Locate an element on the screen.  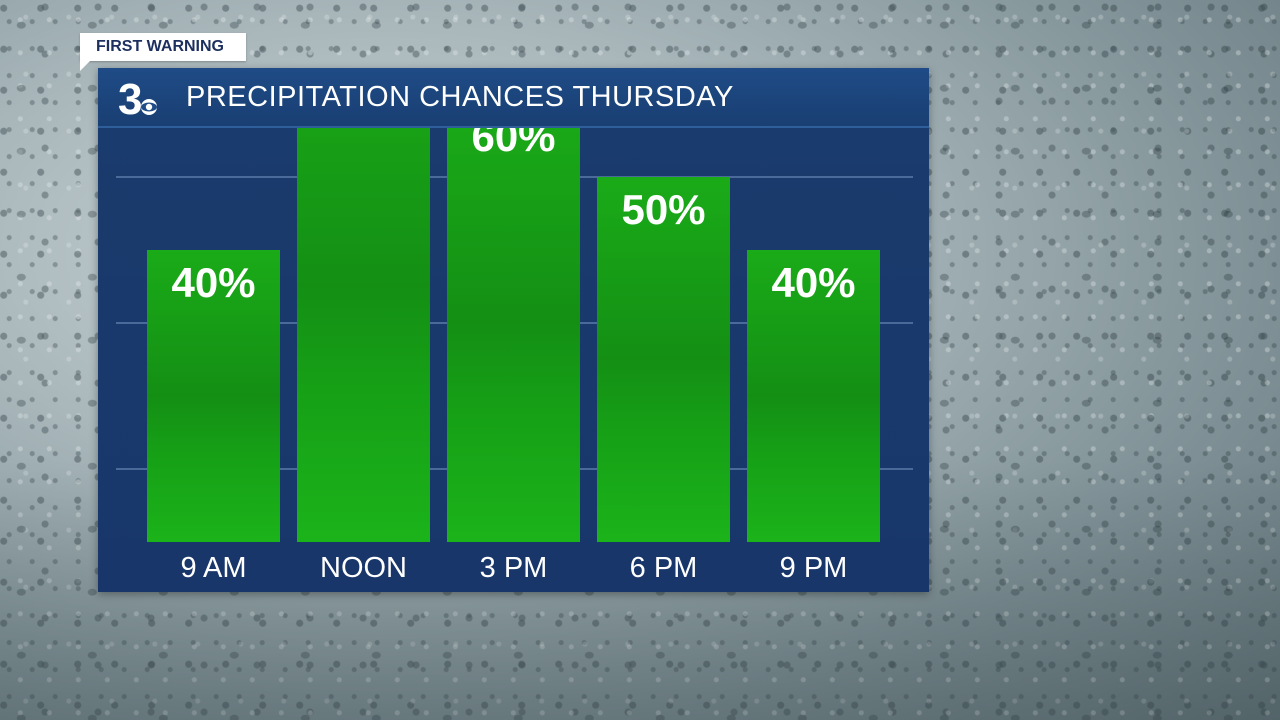
bar-value-label: 60% is located at coordinates (513, 144).